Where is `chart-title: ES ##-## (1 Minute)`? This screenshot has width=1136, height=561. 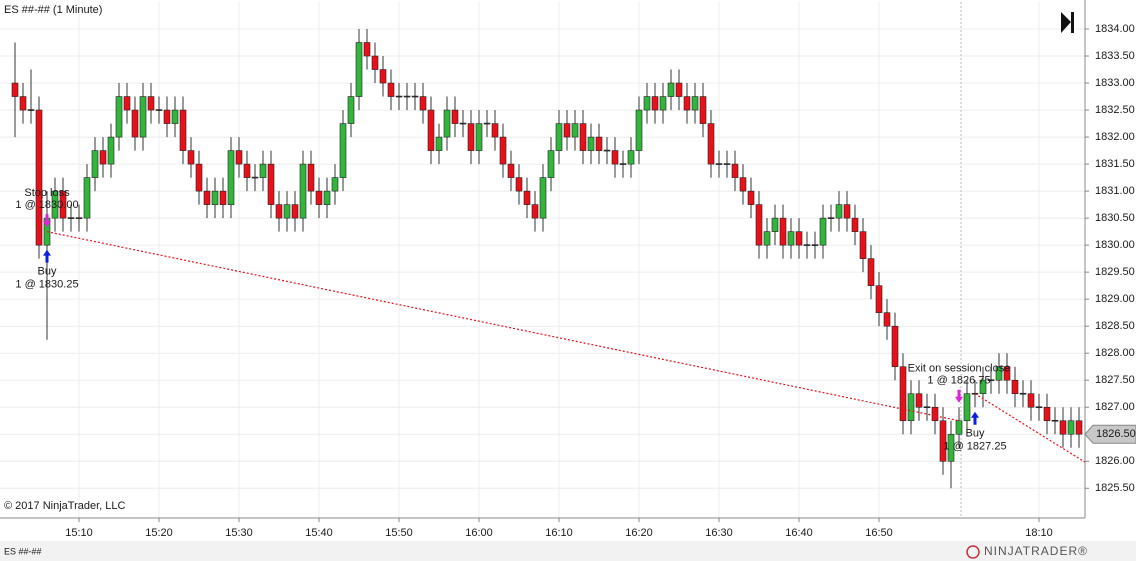
chart-title: ES ##-## (1 Minute) is located at coordinates (53, 10).